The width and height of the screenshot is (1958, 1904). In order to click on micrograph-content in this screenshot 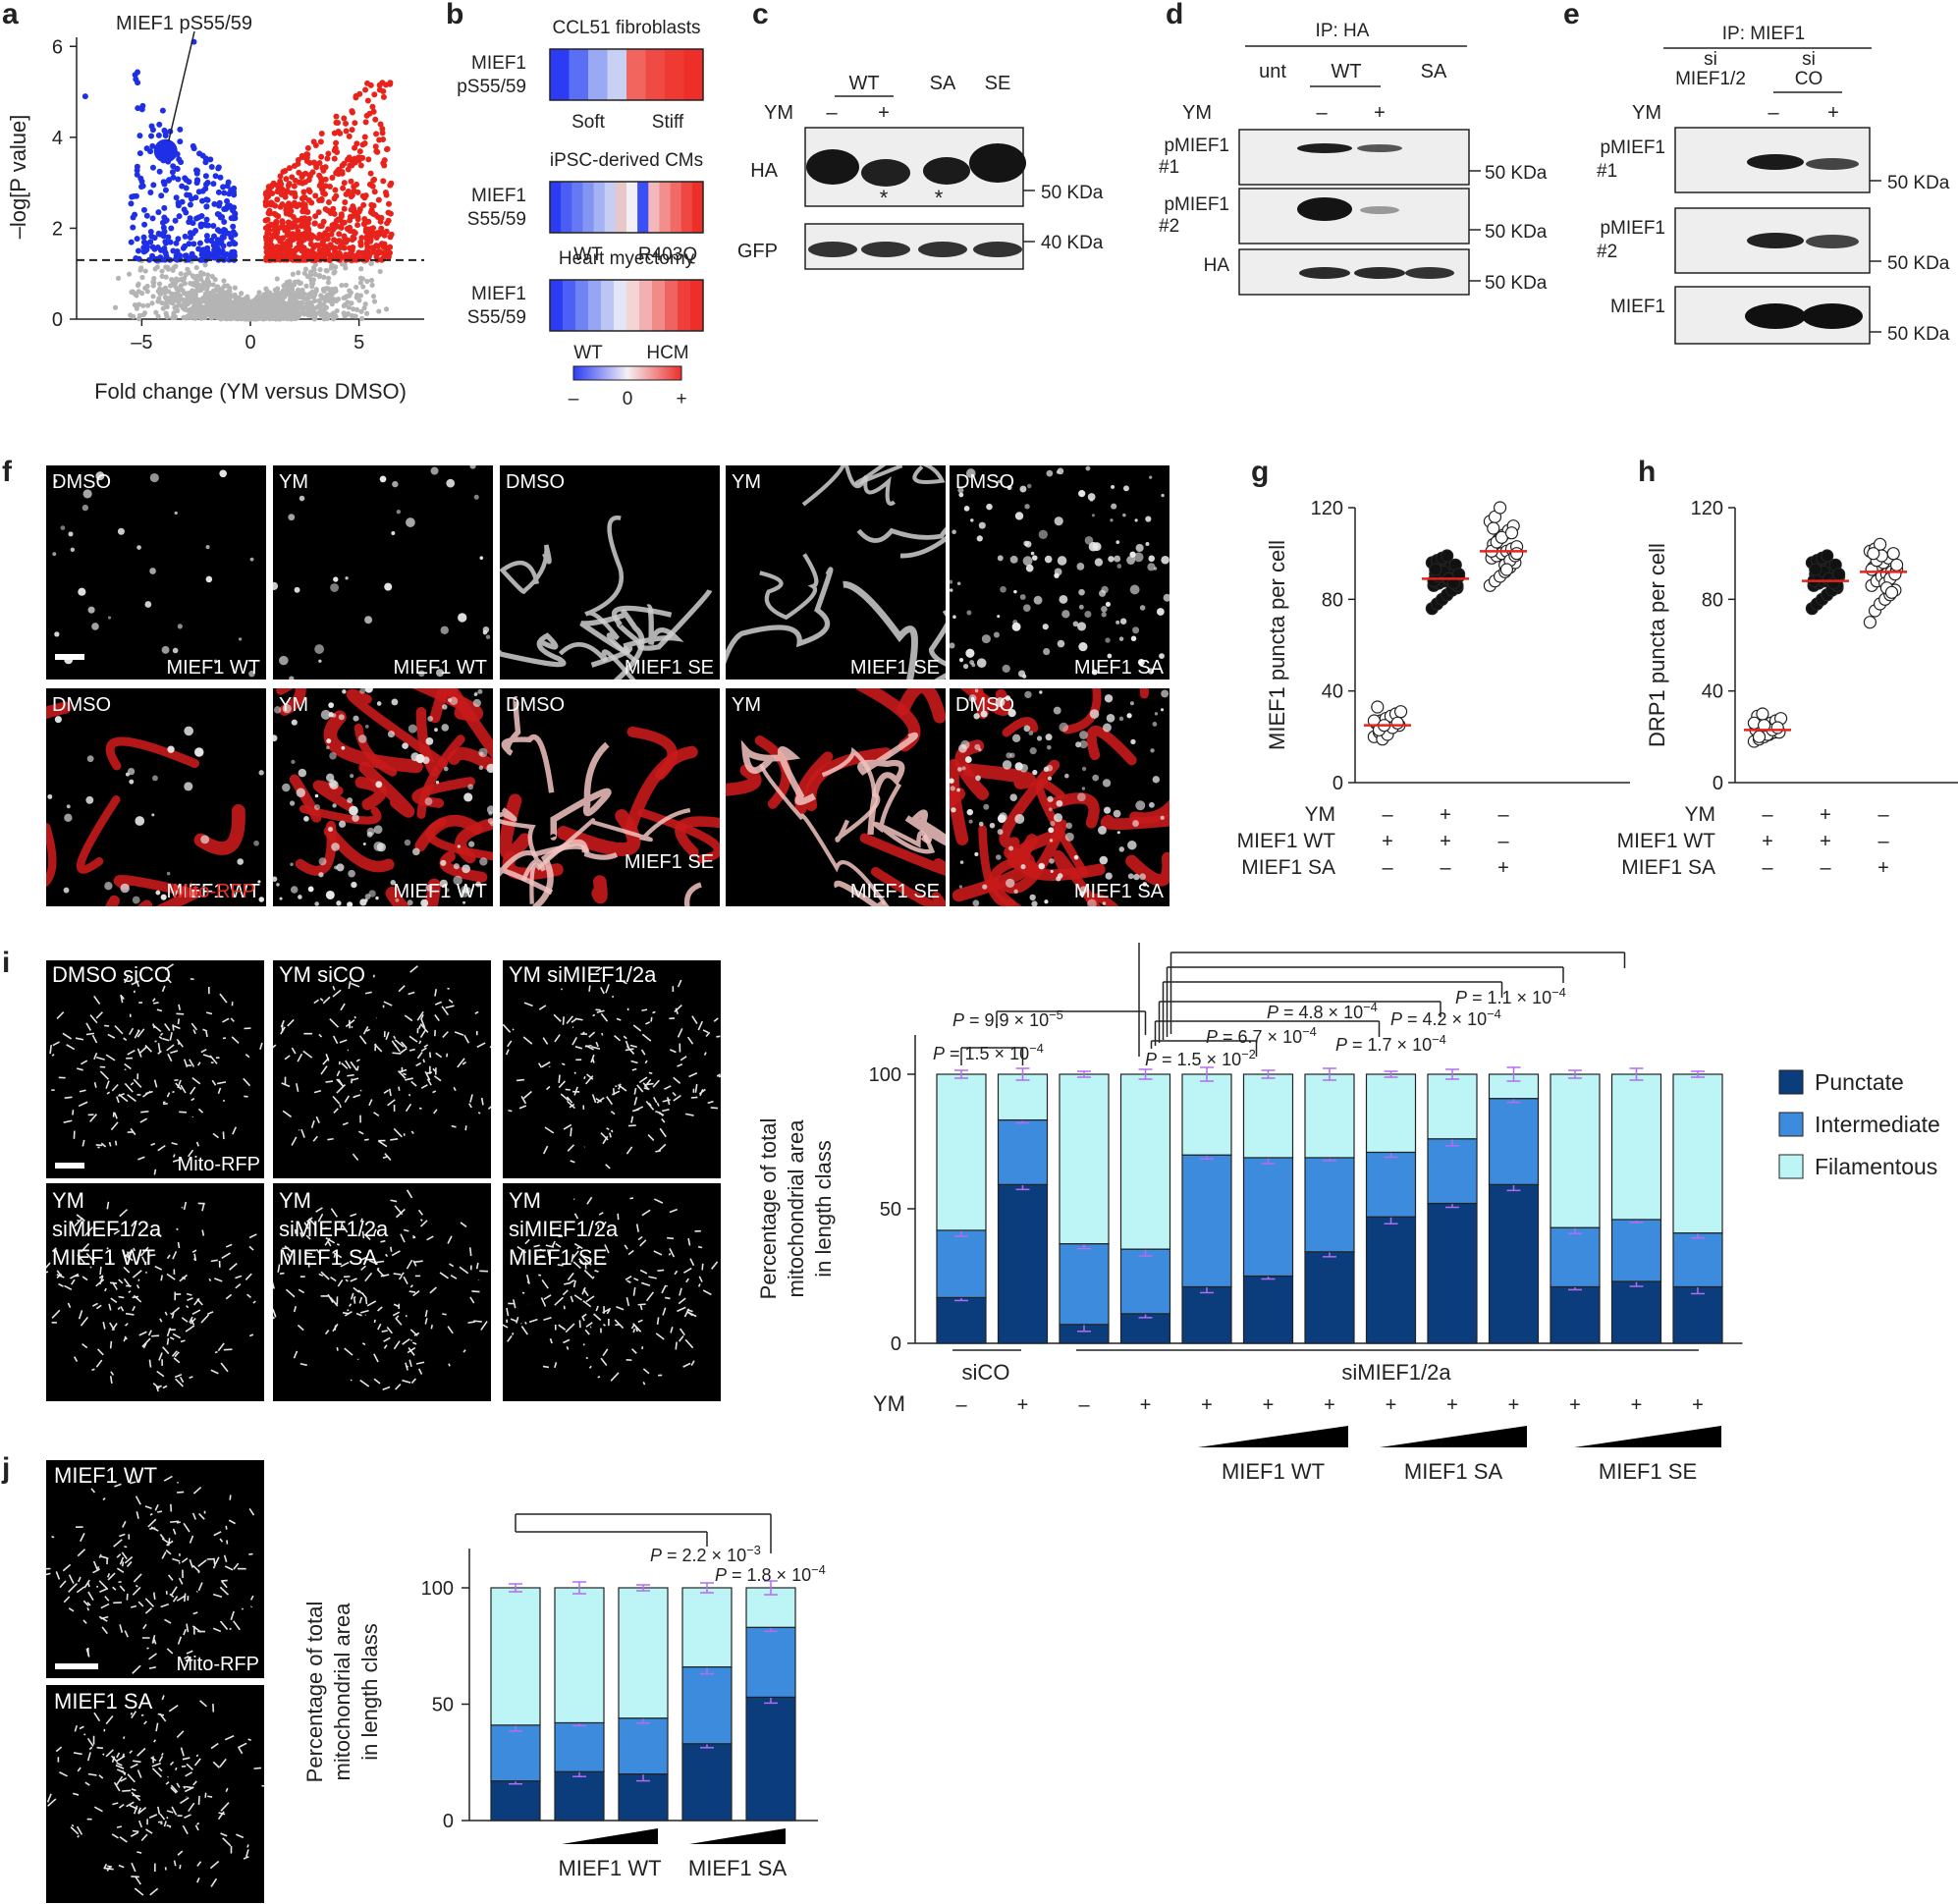, I will do `click(150, 1574)`.